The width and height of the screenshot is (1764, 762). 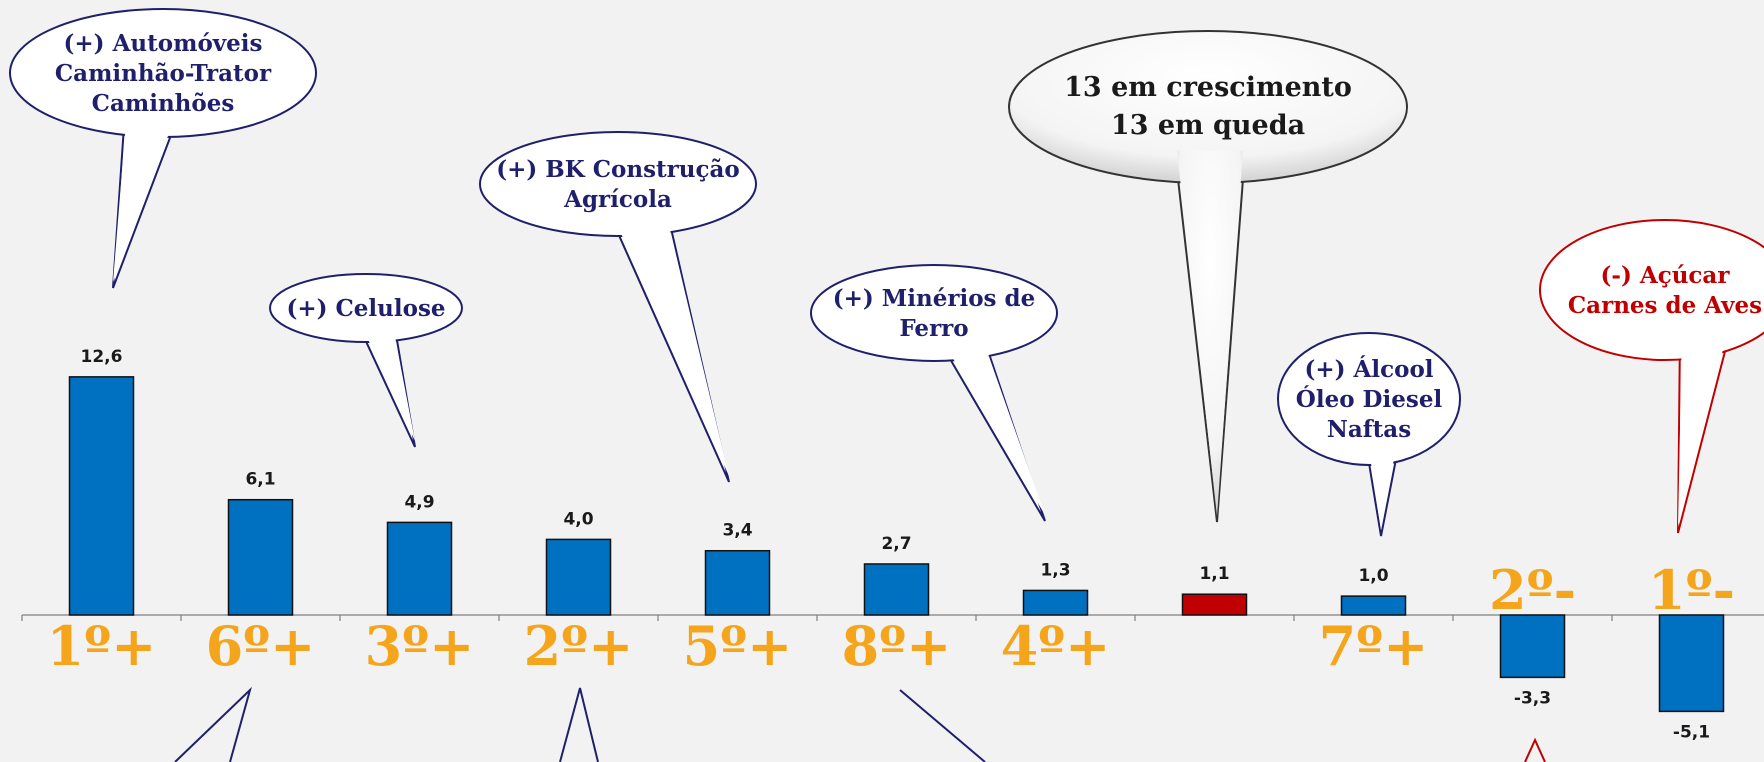 I want to click on annotation-callout: (+) Automóveis Caminhão-Trator Caminhões, so click(x=163, y=148).